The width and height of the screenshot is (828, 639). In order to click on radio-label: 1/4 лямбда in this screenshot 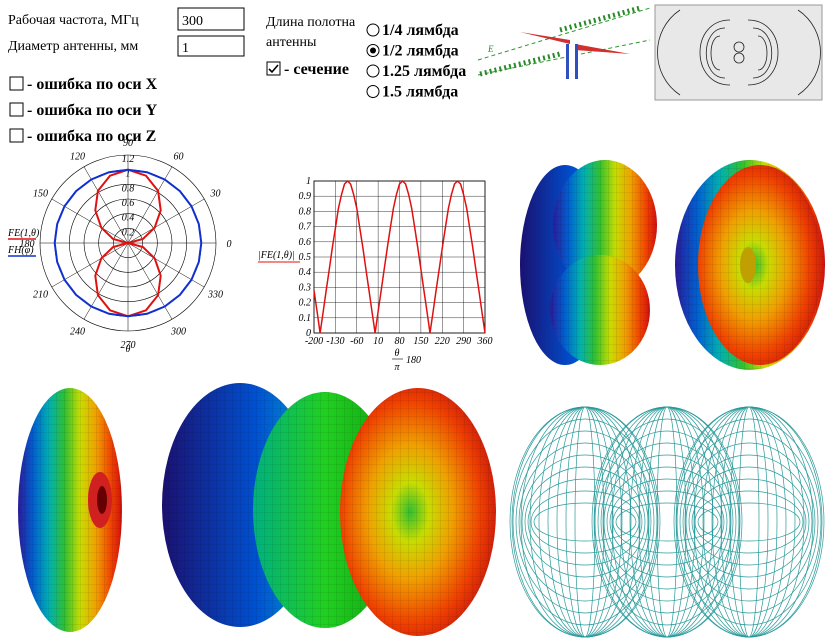, I will do `click(420, 30)`.